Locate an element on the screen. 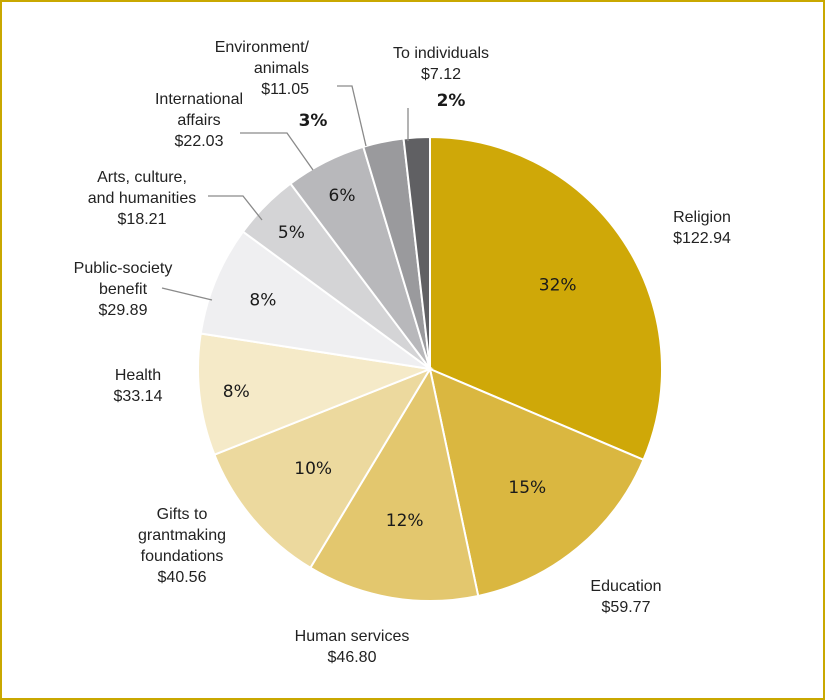 Image resolution: width=825 pixels, height=700 pixels. pie-slice-health is located at coordinates (315, 394).